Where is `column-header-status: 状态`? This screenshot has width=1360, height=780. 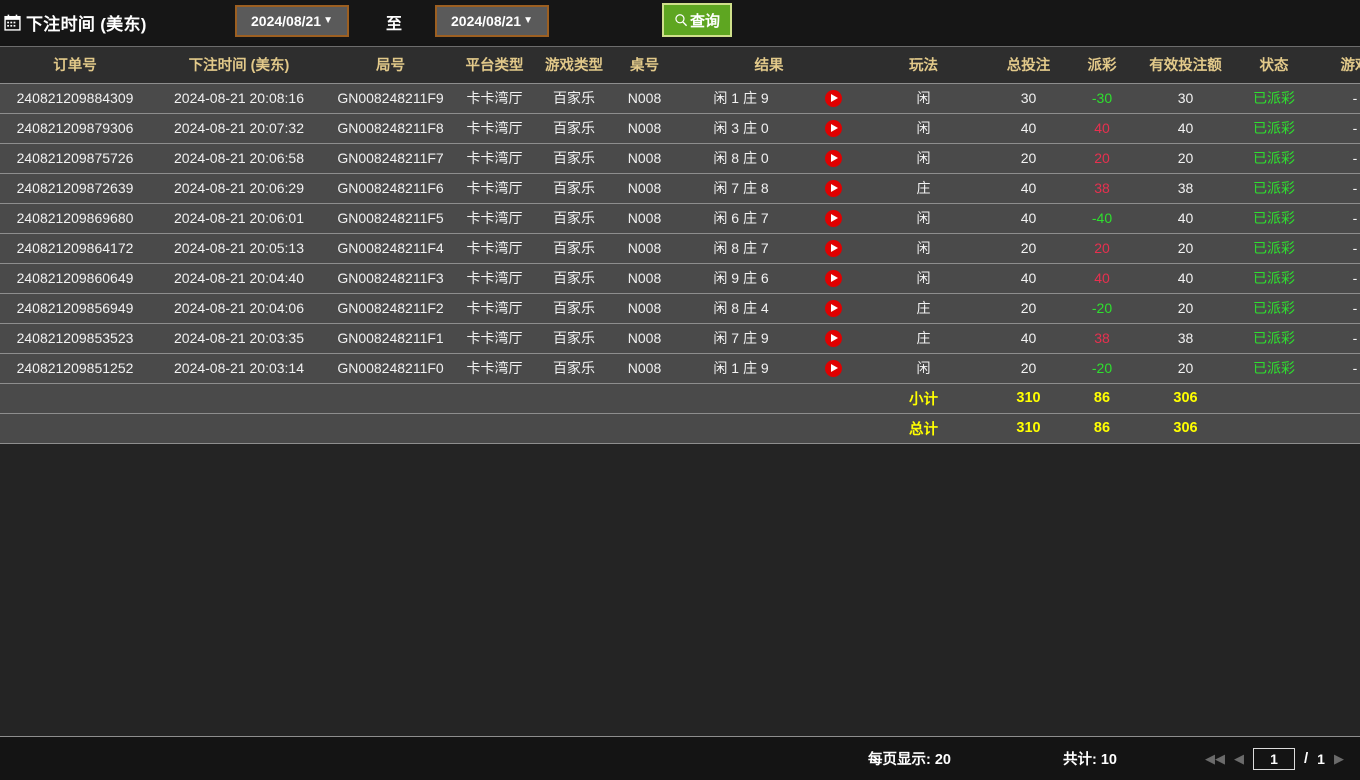
column-header-status: 状态 is located at coordinates (1274, 65).